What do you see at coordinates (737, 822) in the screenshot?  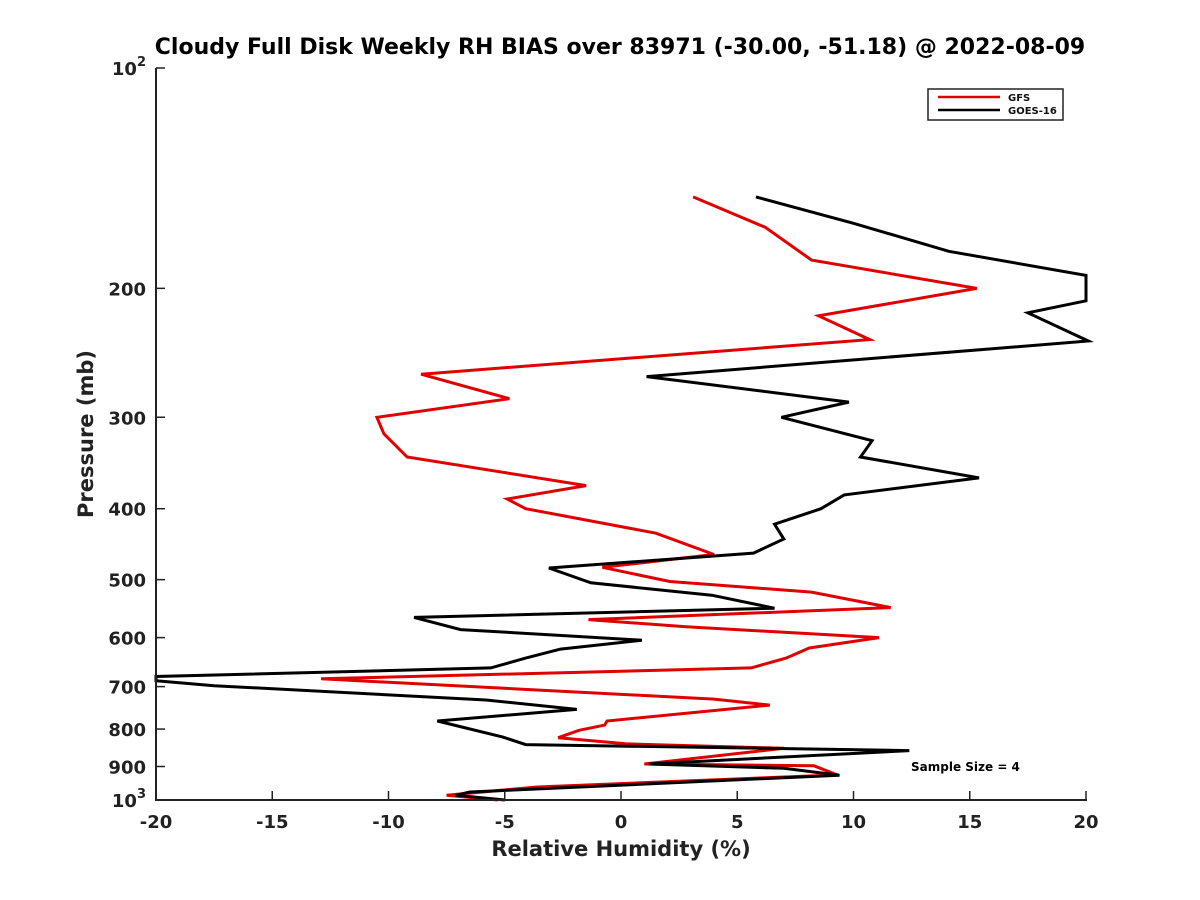 I see `x-tick-label: 5` at bounding box center [737, 822].